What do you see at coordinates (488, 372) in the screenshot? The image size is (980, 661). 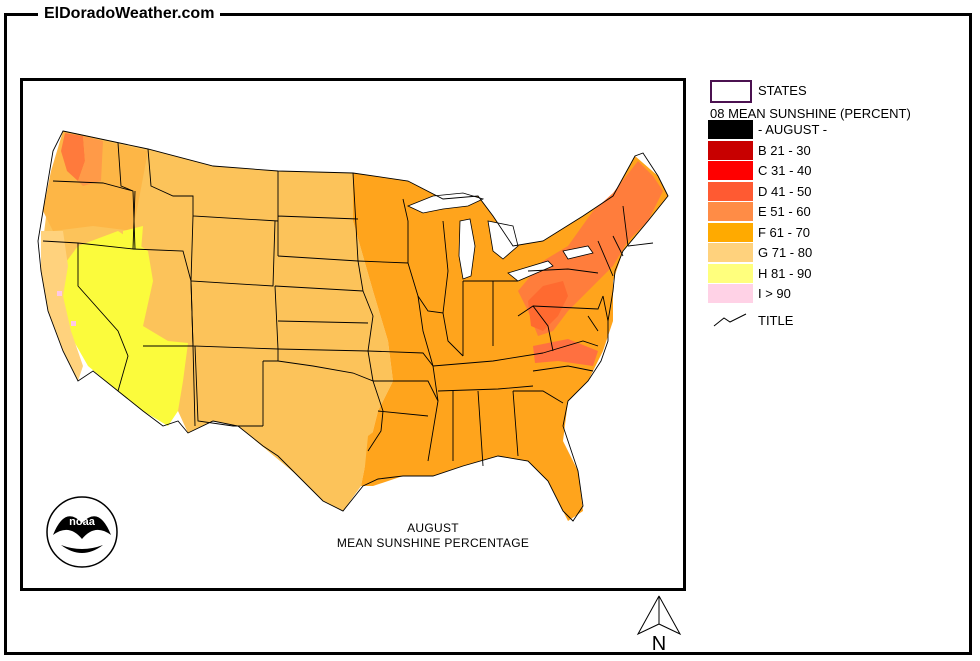 I see `border-ky-tn` at bounding box center [488, 372].